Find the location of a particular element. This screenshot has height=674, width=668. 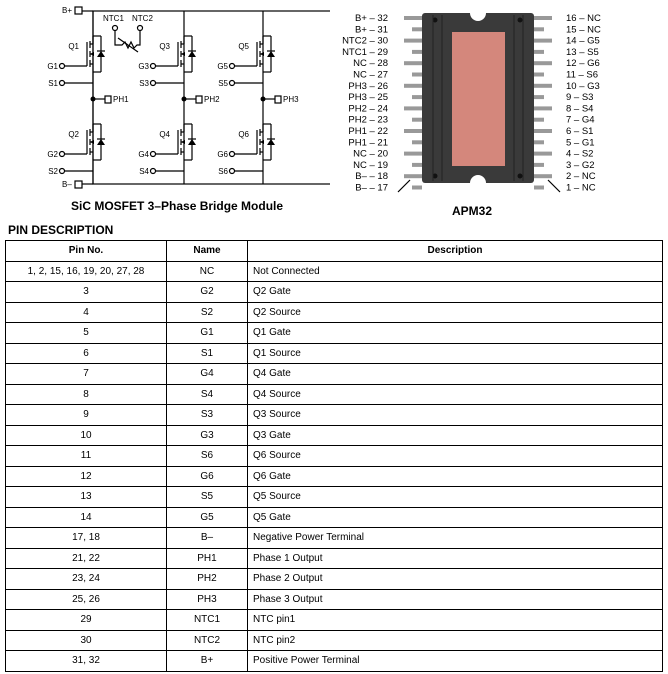

pin-no-cell: 9 is located at coordinates (86, 415).